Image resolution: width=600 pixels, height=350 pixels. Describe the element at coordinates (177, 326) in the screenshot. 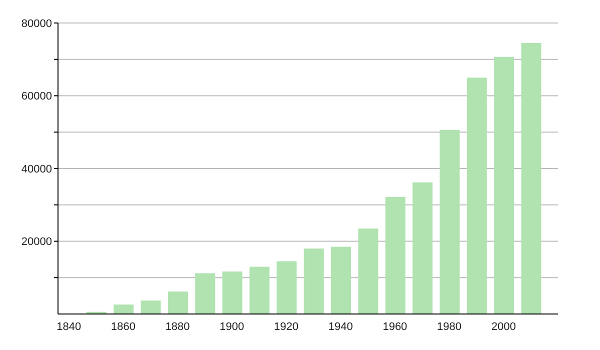

I see `x-tick-label: 1880` at that location.